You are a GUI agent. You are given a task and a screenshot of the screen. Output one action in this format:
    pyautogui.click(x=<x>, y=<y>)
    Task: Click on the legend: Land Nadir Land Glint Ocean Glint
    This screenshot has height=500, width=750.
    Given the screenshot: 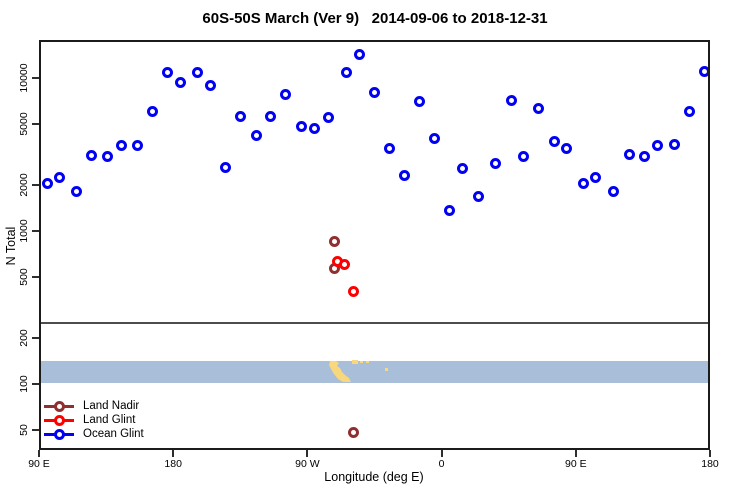 What is the action you would take?
    pyautogui.click(x=94, y=420)
    